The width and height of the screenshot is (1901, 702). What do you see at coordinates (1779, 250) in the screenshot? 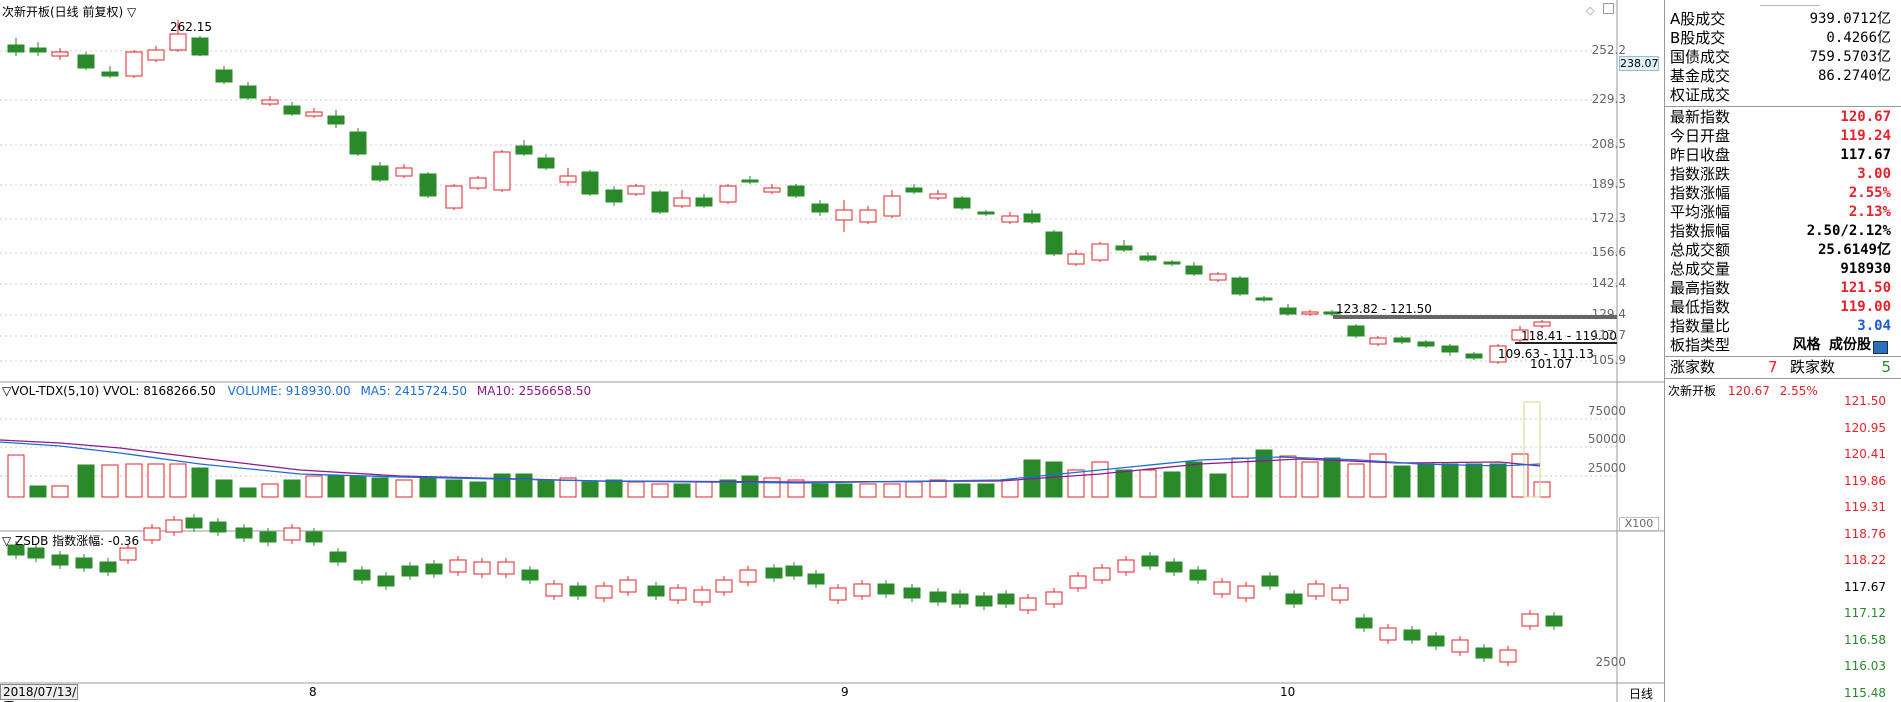
I see `index-stat-row: 总成交额 25.6149亿` at bounding box center [1779, 250].